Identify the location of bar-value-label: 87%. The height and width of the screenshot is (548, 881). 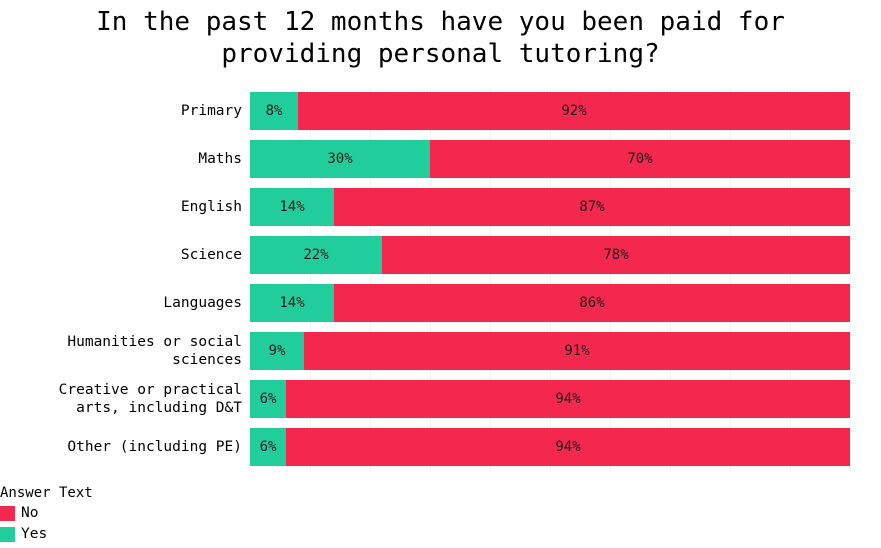
(592, 207).